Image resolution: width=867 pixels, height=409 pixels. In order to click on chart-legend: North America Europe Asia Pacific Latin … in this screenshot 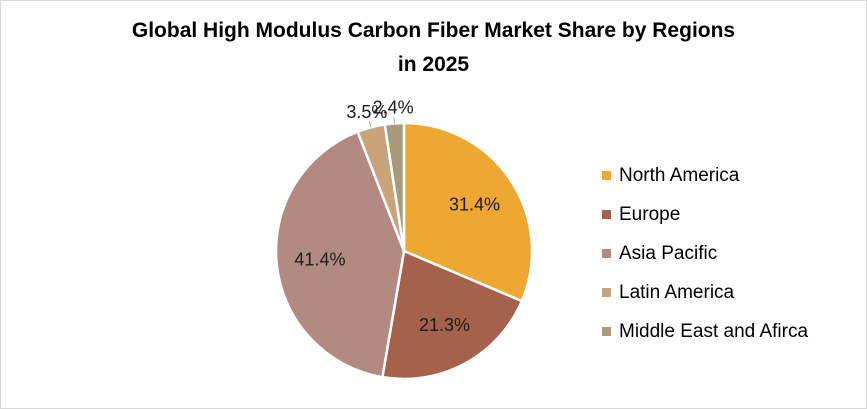, I will do `click(705, 253)`.